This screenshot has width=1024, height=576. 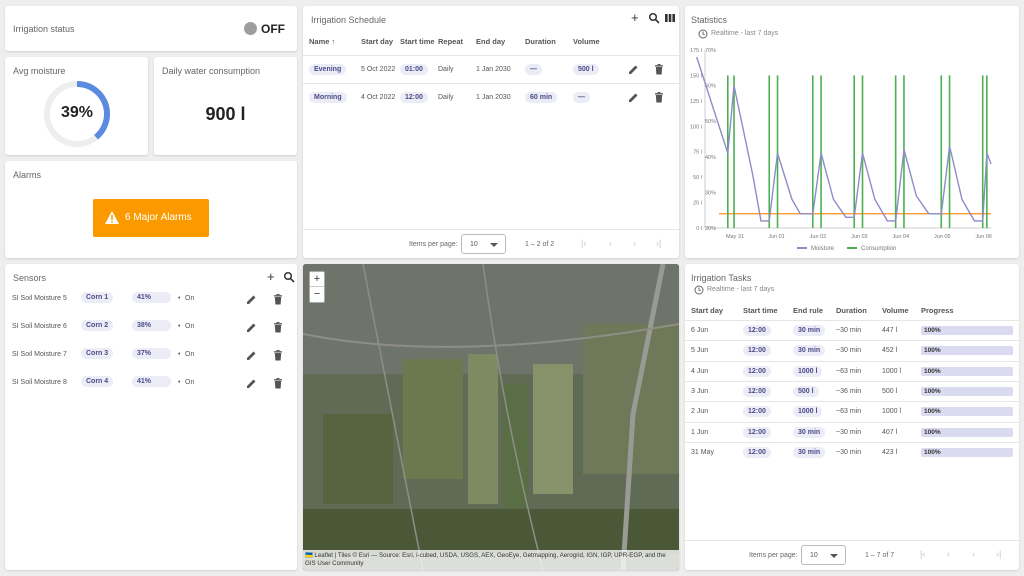 I want to click on sensor-row: SI Soil Moisture 8 Corn 4 41% • On, so click(x=151, y=384).